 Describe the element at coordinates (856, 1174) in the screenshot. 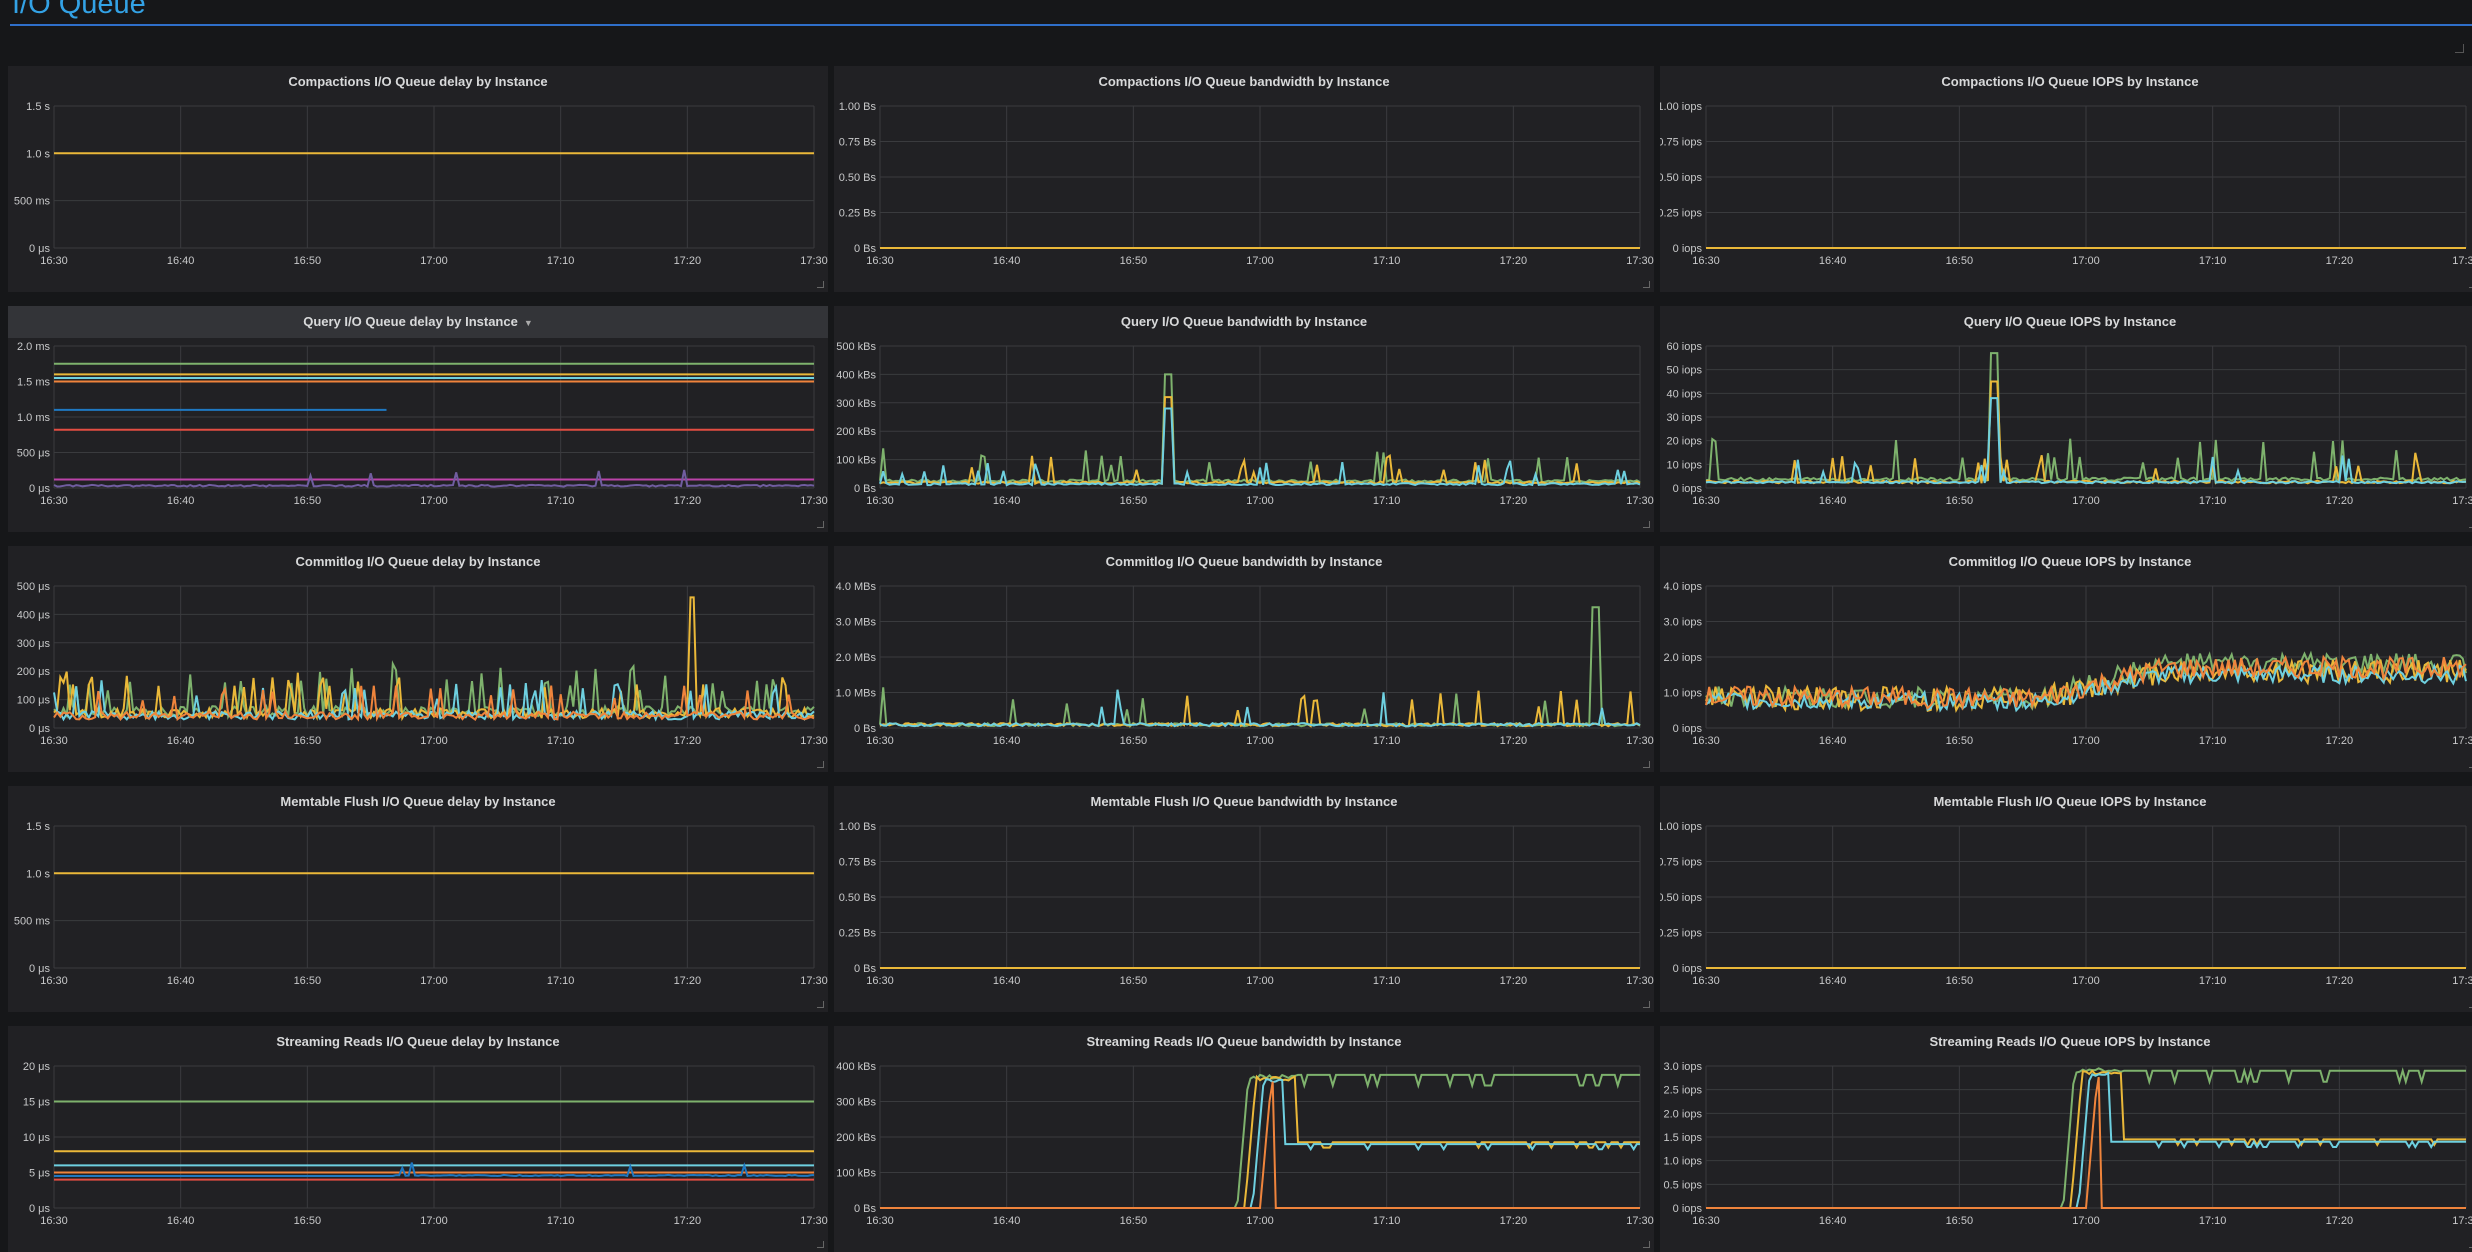

I see `y-tick-label: 100 kBs` at that location.